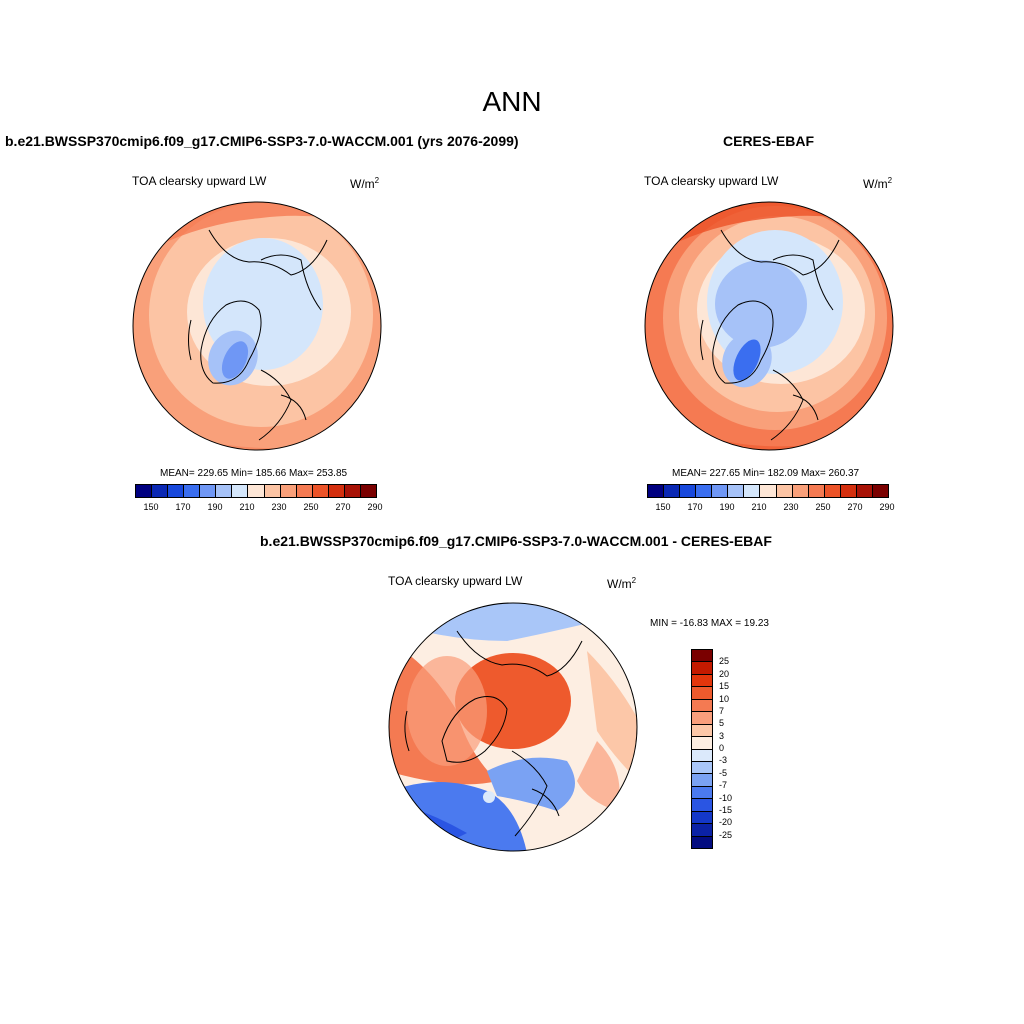  I want to click on obs-variable-label: TOA clearsky upward LW, so click(711, 181).